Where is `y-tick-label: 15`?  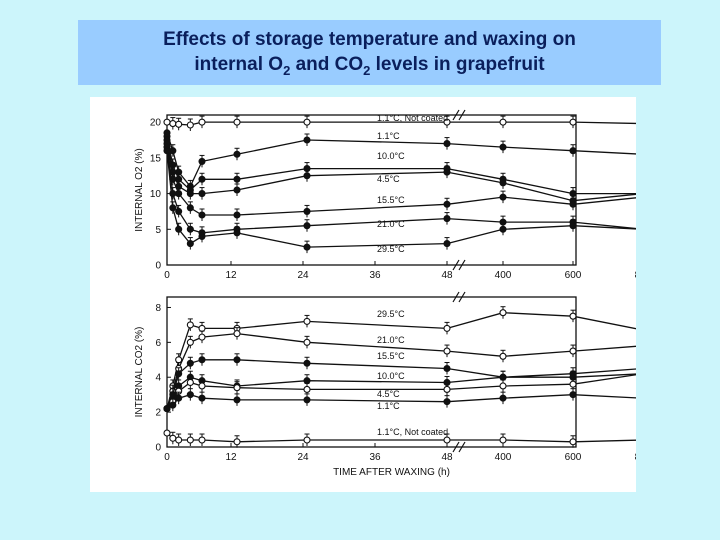 y-tick-label: 15 is located at coordinates (156, 158).